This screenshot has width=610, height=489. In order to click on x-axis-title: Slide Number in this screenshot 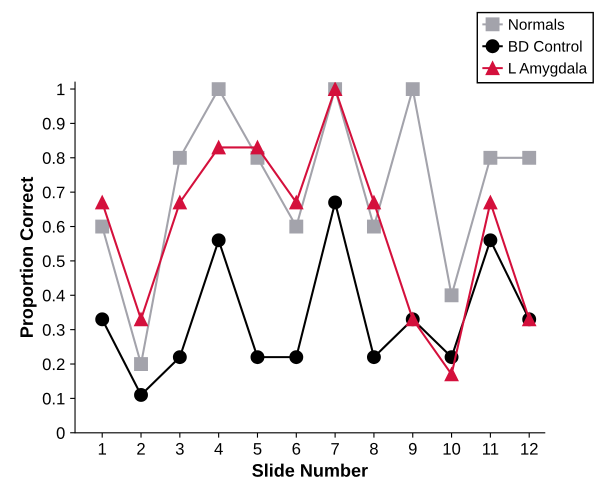, I will do `click(310, 470)`.